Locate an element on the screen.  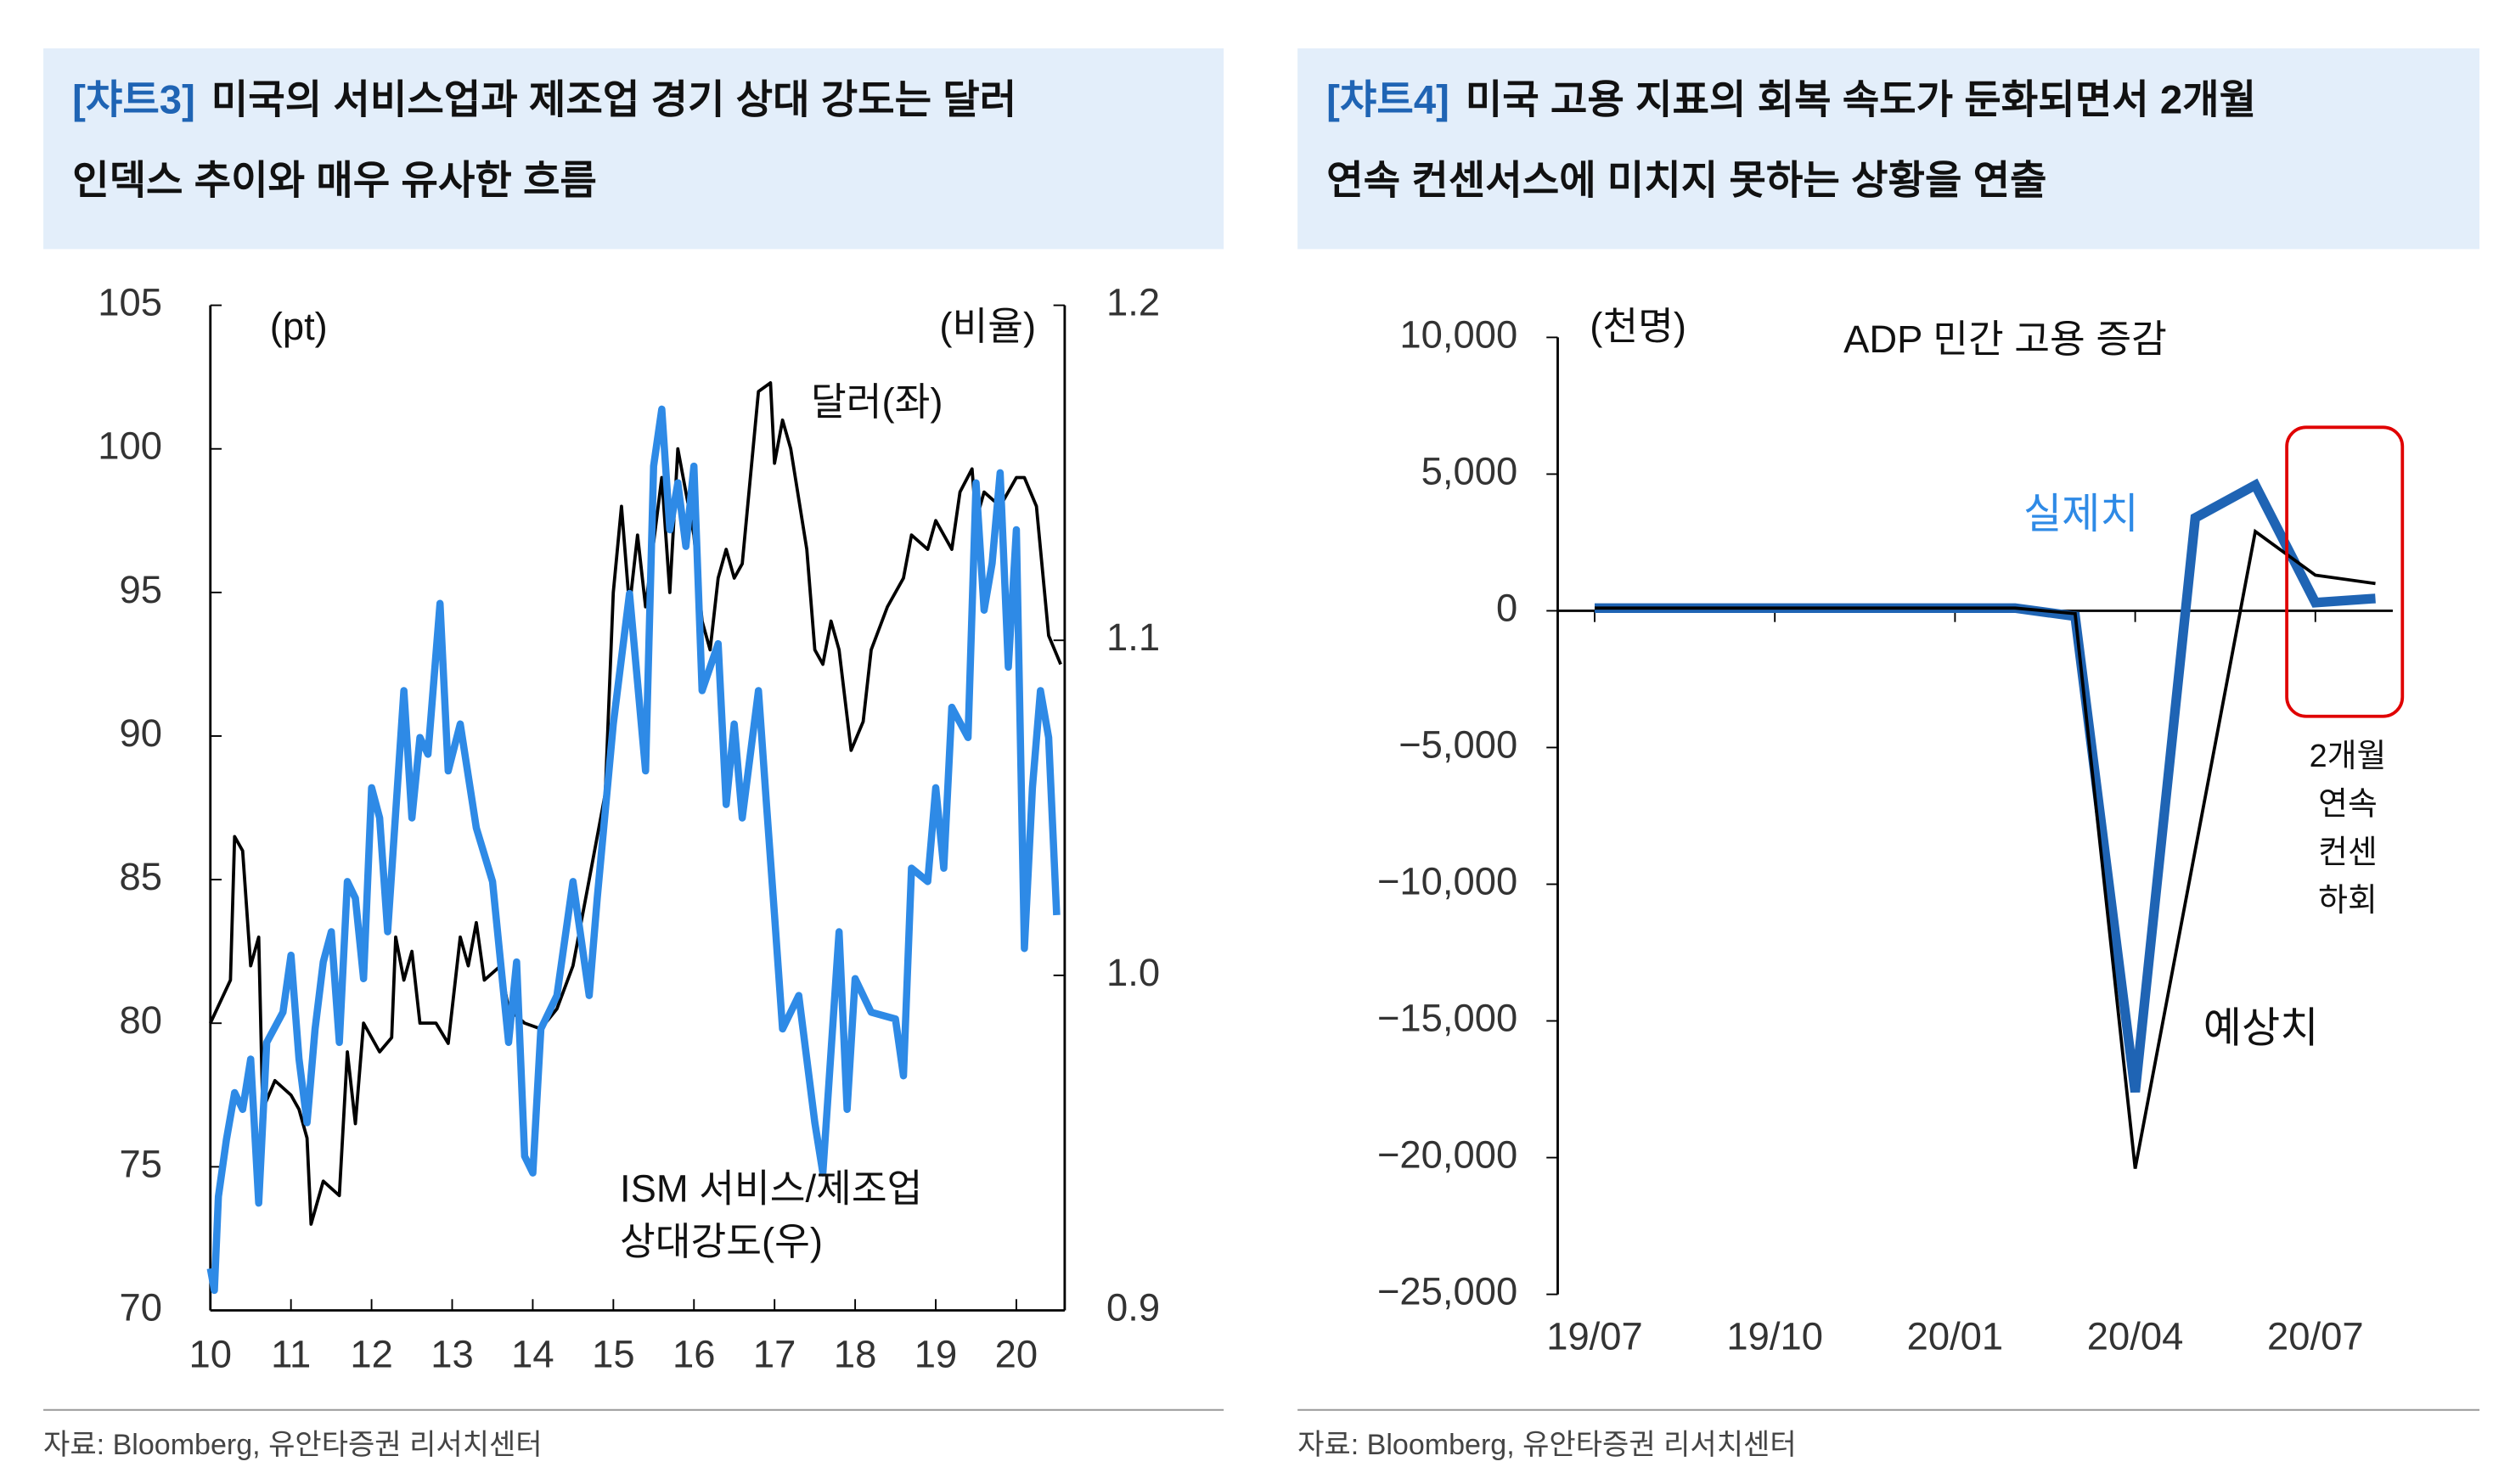
y-tick-label: −25,000 is located at coordinates (1447, 1291).